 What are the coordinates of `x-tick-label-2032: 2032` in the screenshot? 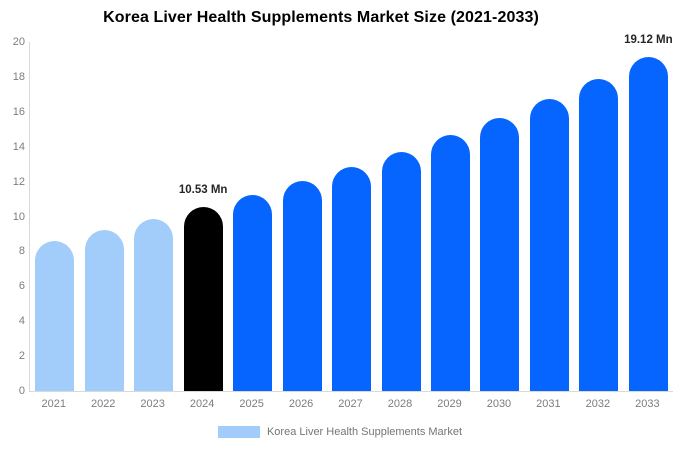 It's located at (598, 404).